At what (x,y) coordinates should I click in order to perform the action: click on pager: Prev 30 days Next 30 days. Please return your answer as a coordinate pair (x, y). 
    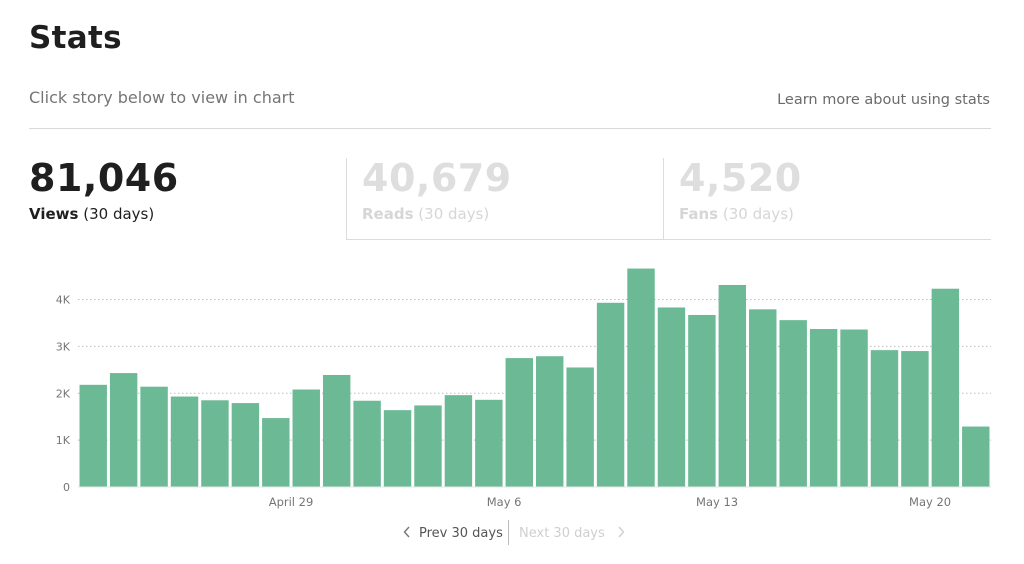
    Looking at the image, I should click on (512, 534).